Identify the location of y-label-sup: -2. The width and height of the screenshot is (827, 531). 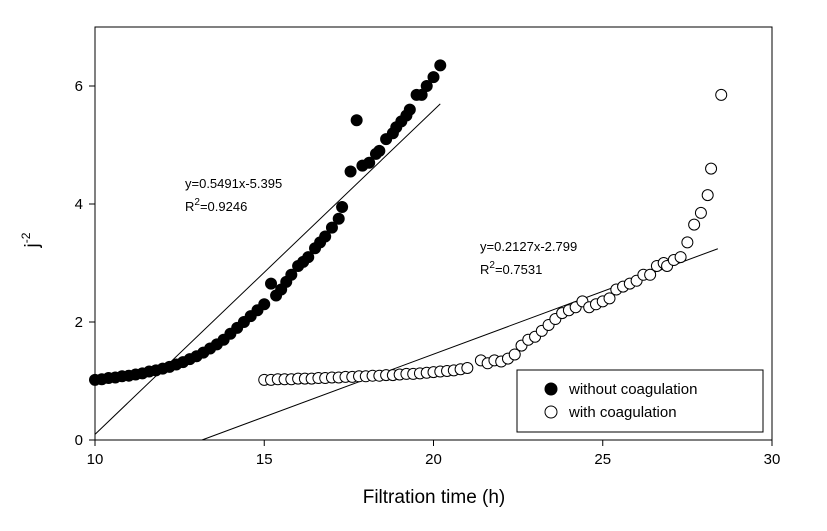
(26, 237).